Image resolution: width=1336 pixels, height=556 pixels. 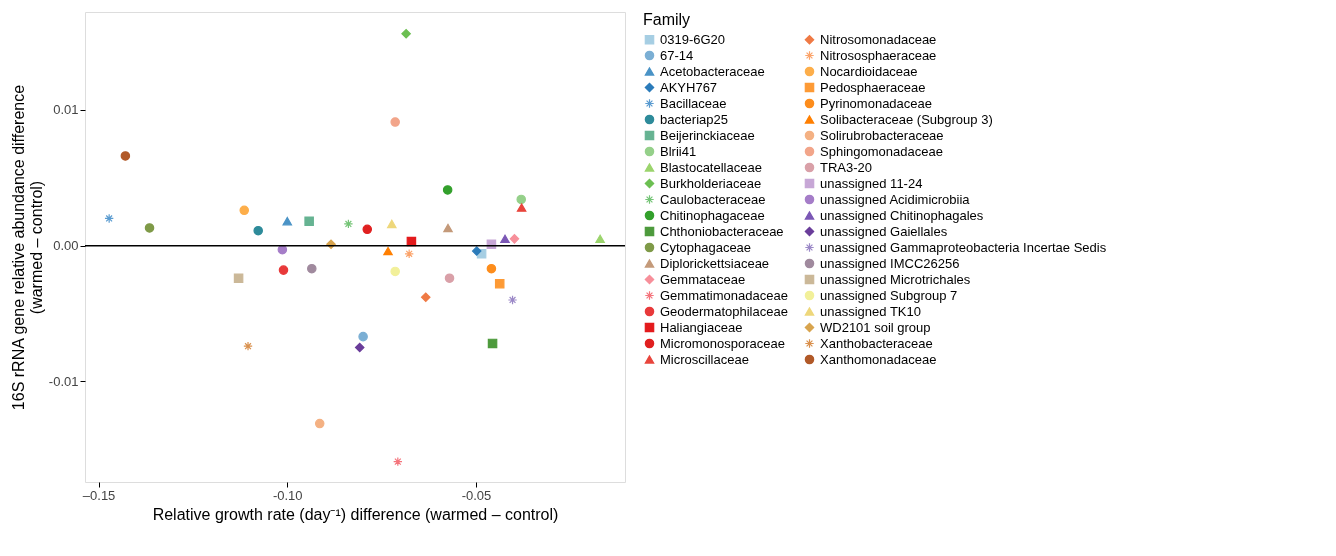 I want to click on legend-label: 67-14, so click(x=677, y=55).